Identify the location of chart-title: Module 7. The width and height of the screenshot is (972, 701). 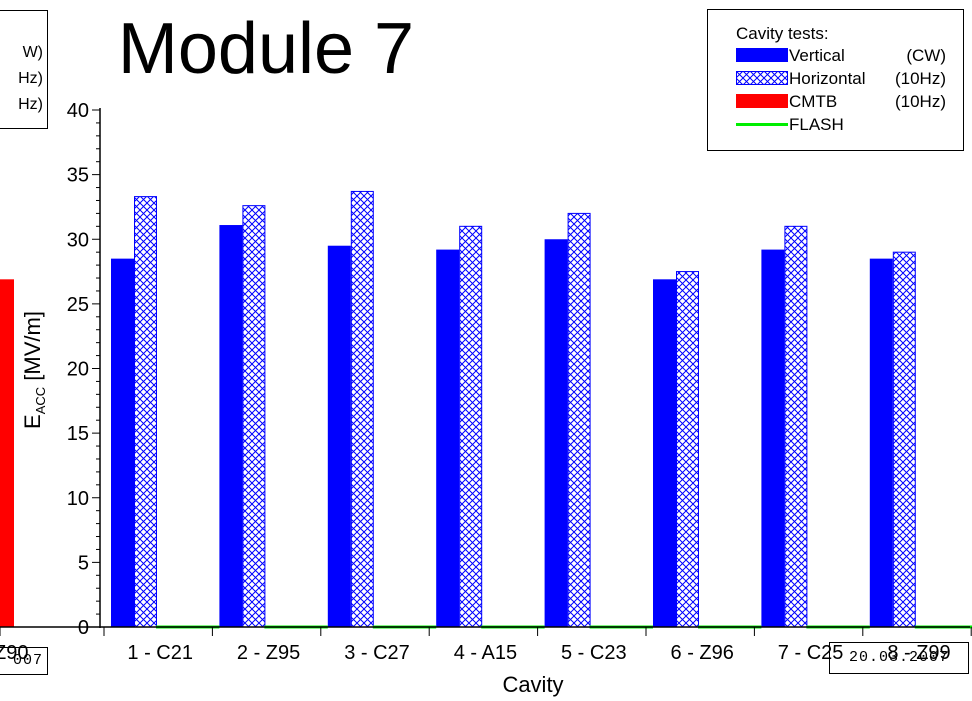
(266, 49).